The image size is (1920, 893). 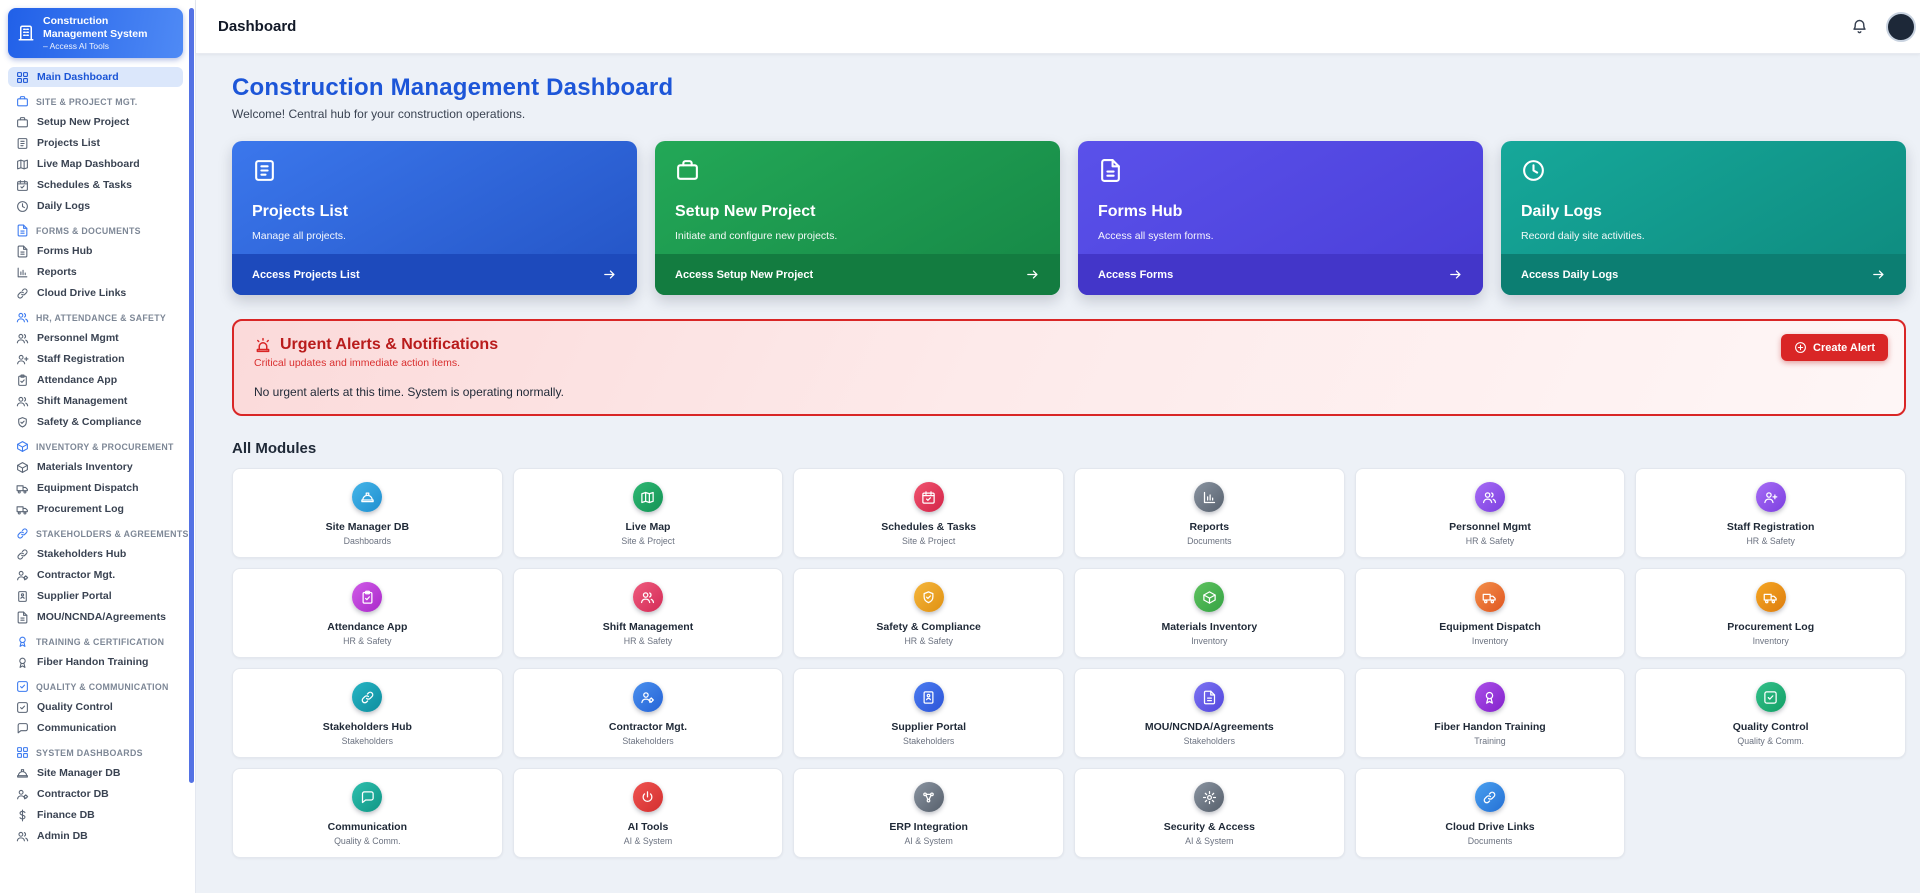 I want to click on avatar, so click(x=1901, y=26).